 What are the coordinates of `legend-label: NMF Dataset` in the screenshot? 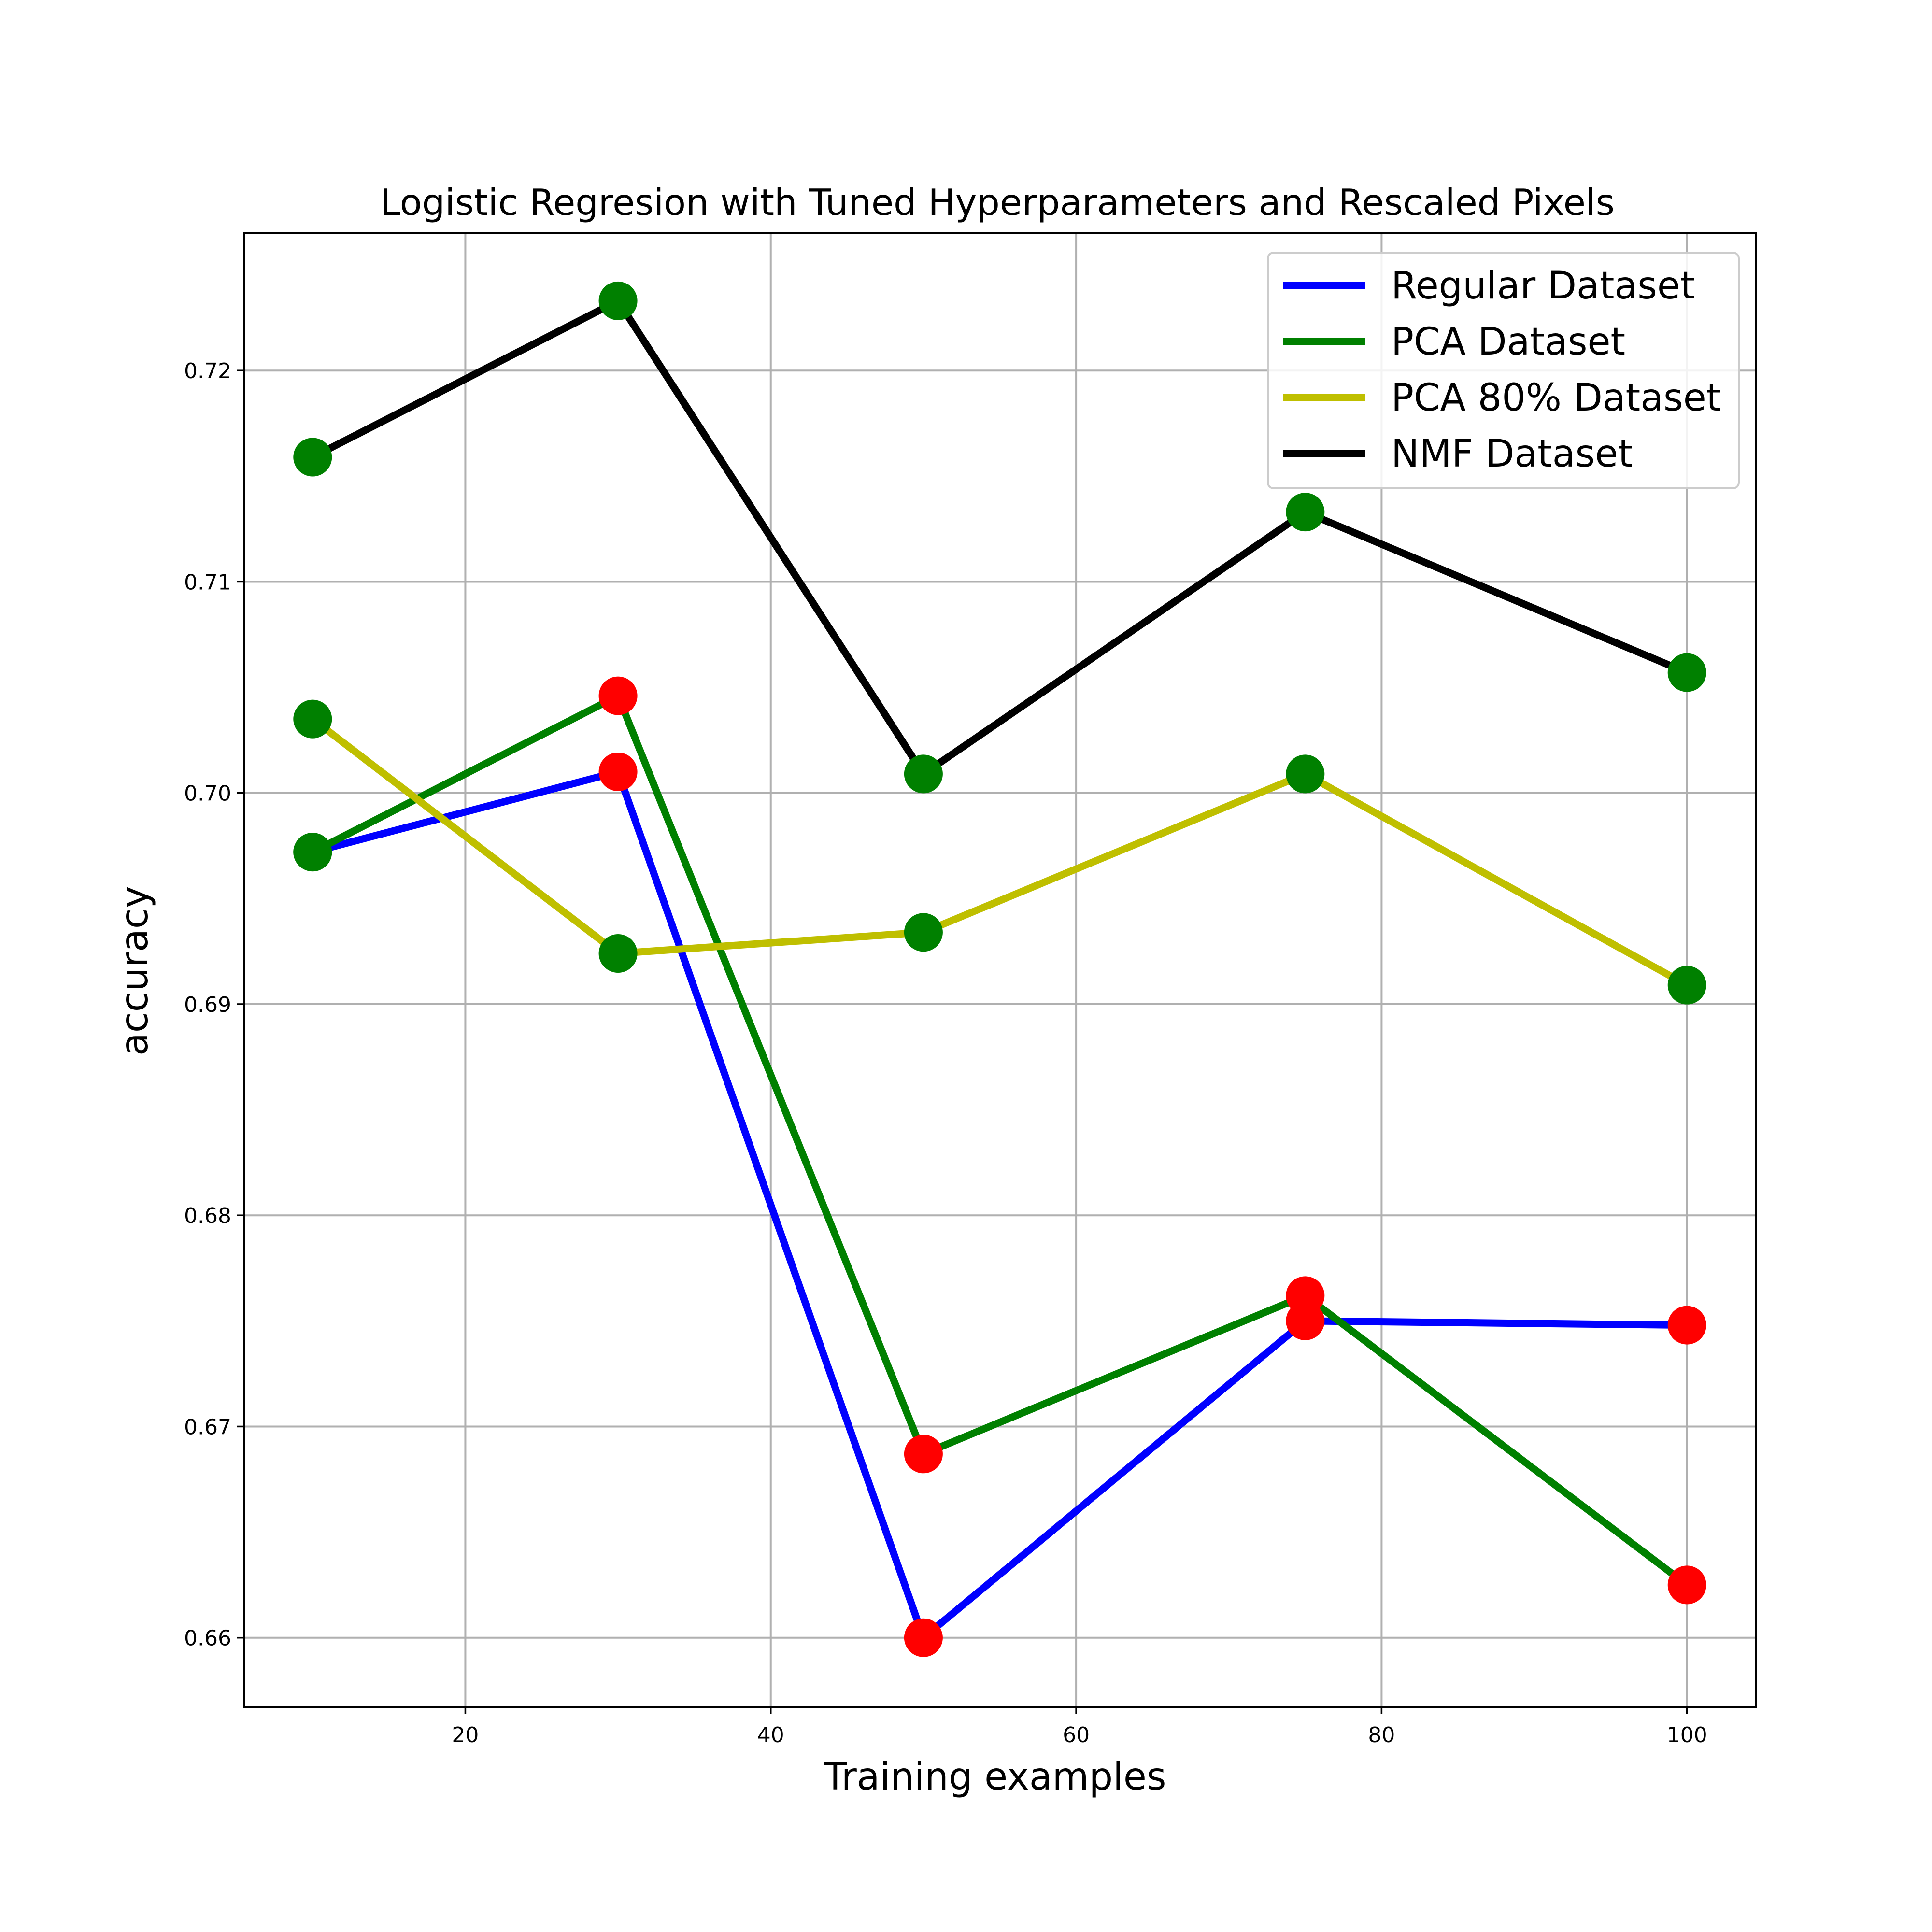 It's located at (1512, 454).